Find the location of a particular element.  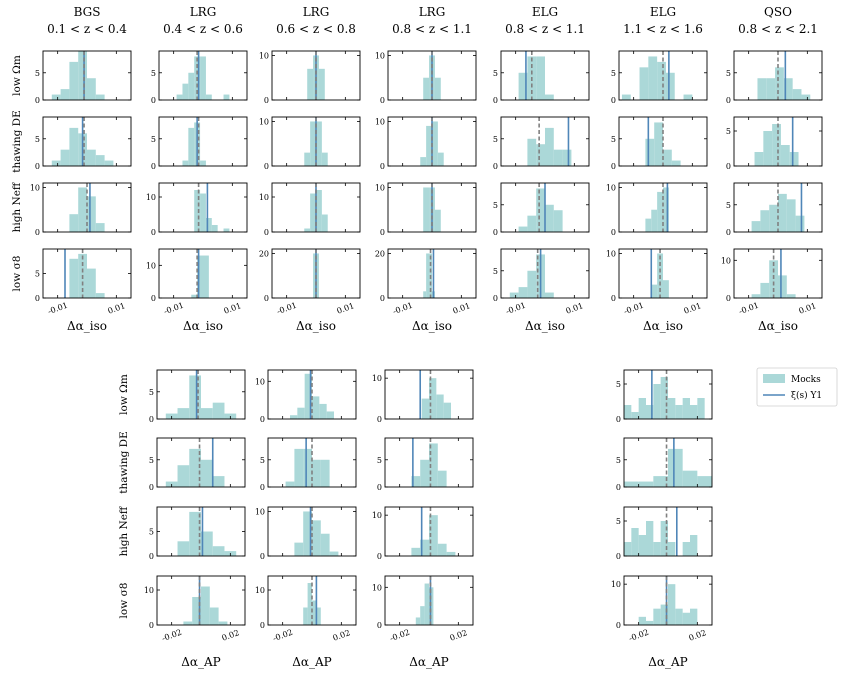

subplot-iso-1-0: 05 is located at coordinates (83, 143).